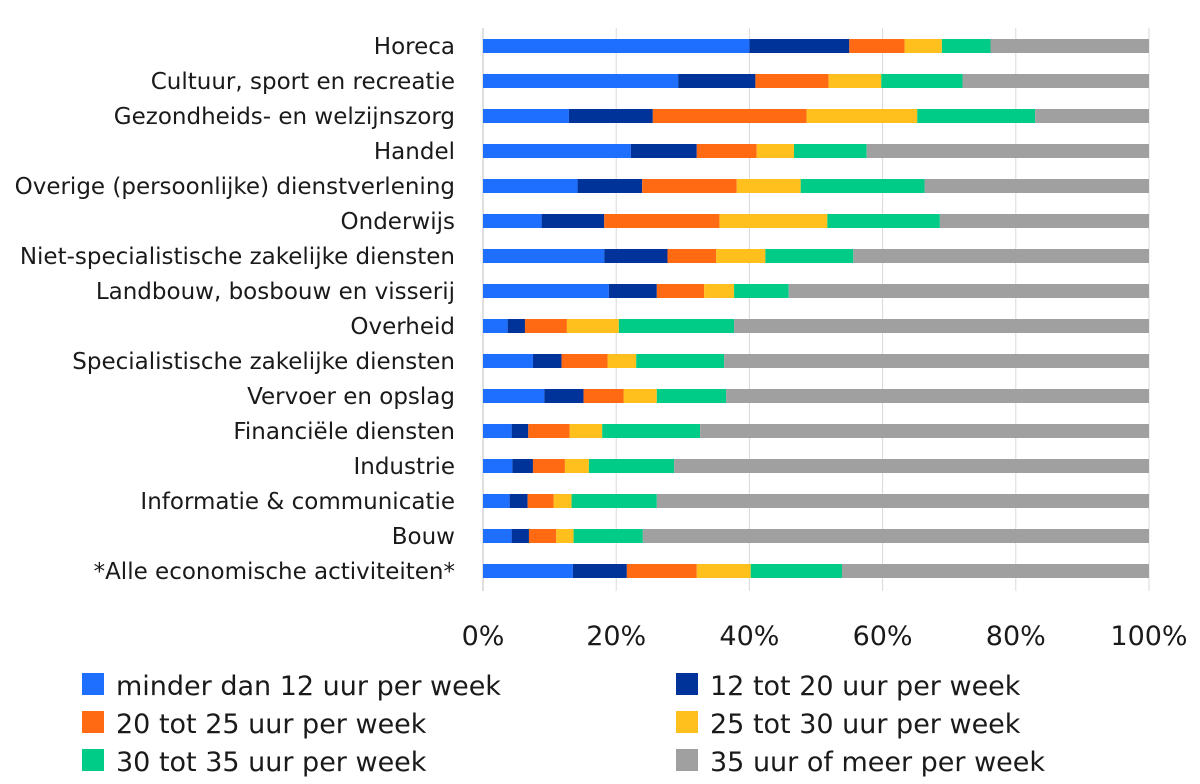 The image size is (1200, 784). I want to click on bar-segment-bouw-s4, so click(565, 536).